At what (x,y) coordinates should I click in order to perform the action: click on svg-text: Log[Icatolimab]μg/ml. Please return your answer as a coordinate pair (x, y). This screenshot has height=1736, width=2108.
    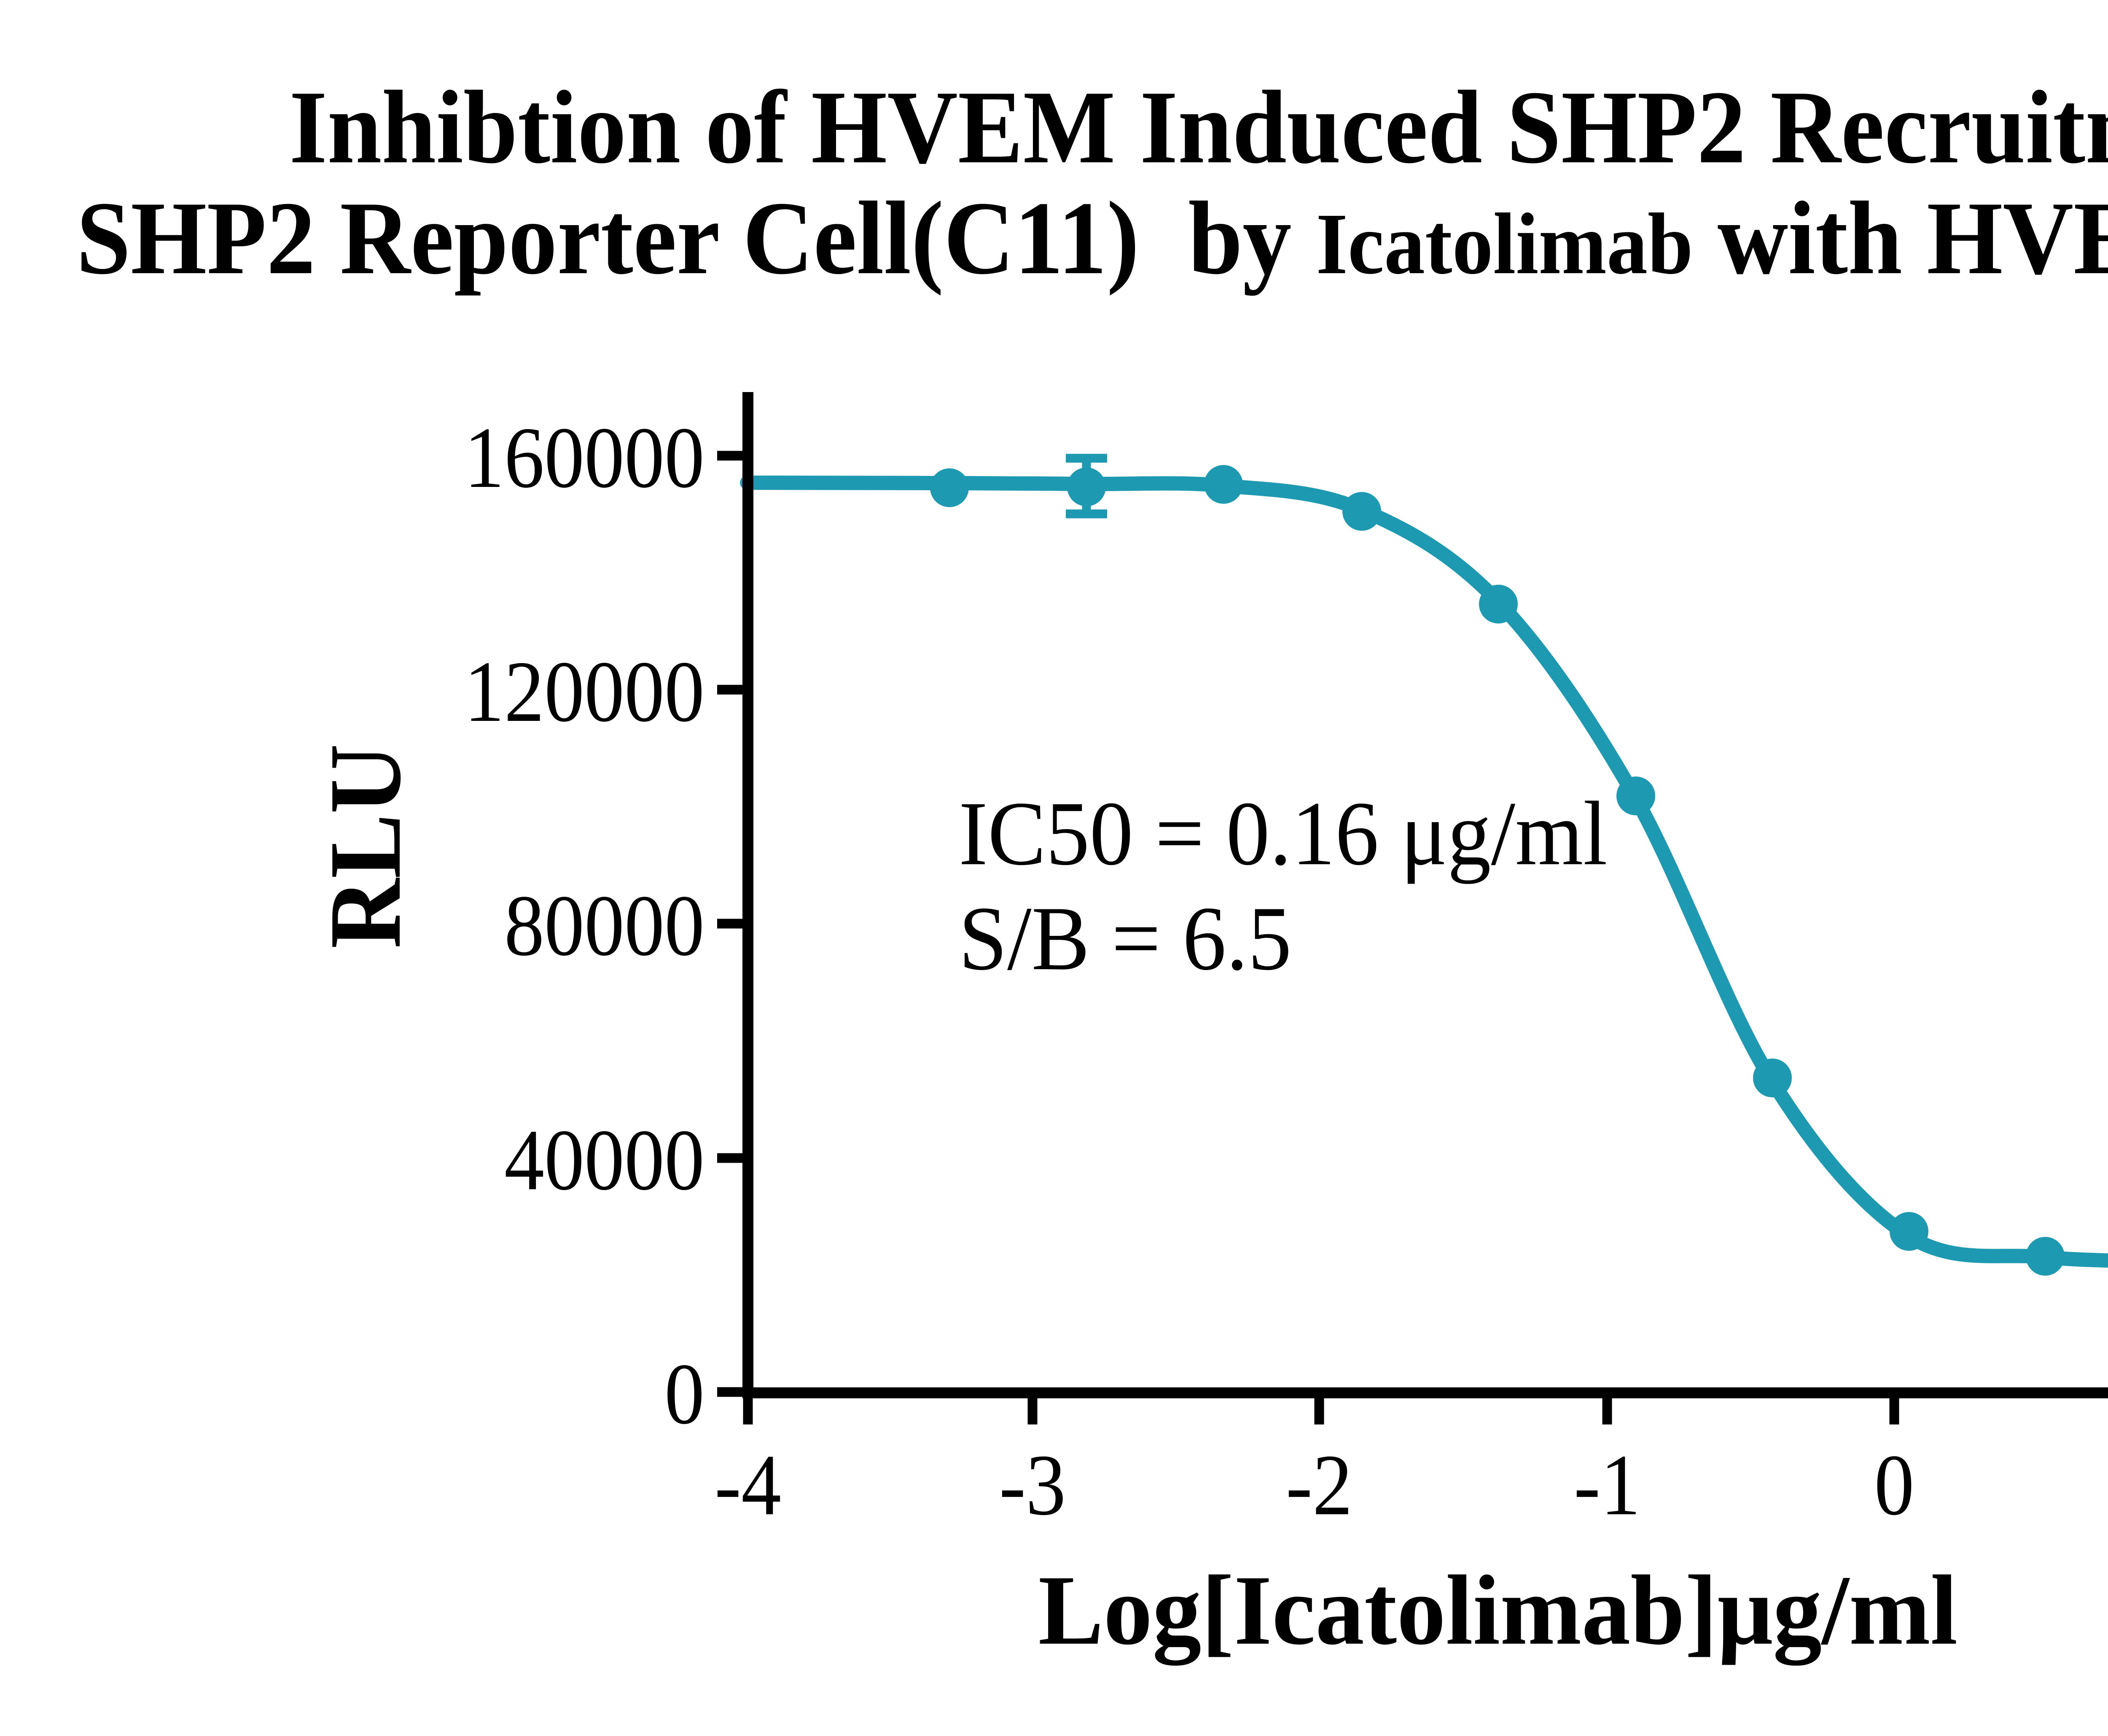
    Looking at the image, I should click on (1498, 1610).